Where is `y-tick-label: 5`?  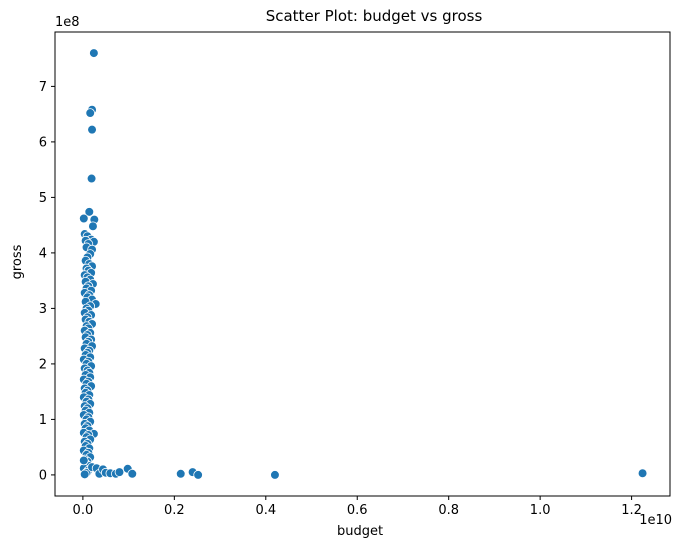 y-tick-label: 5 is located at coordinates (43, 198).